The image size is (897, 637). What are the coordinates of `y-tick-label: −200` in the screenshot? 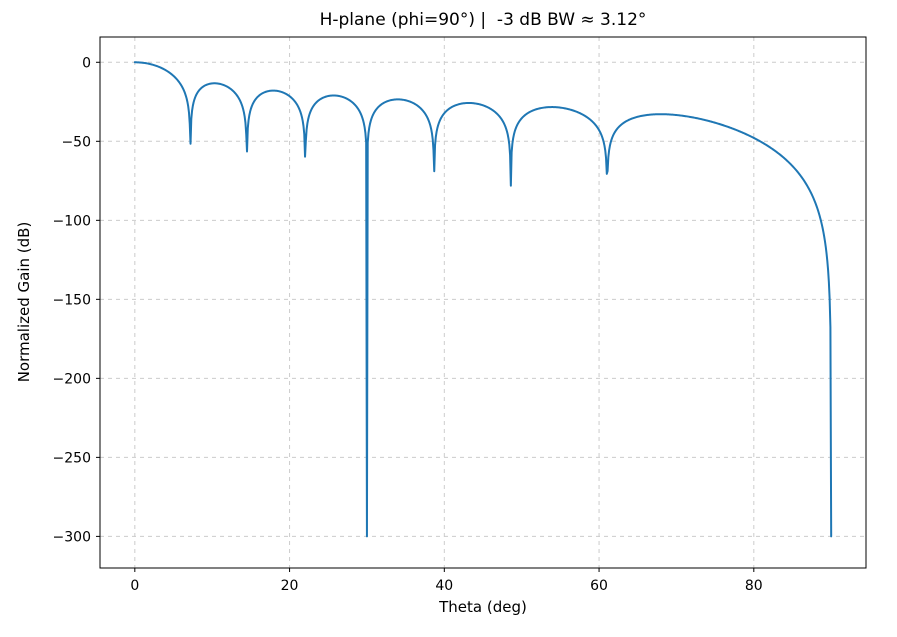 It's located at (72, 379).